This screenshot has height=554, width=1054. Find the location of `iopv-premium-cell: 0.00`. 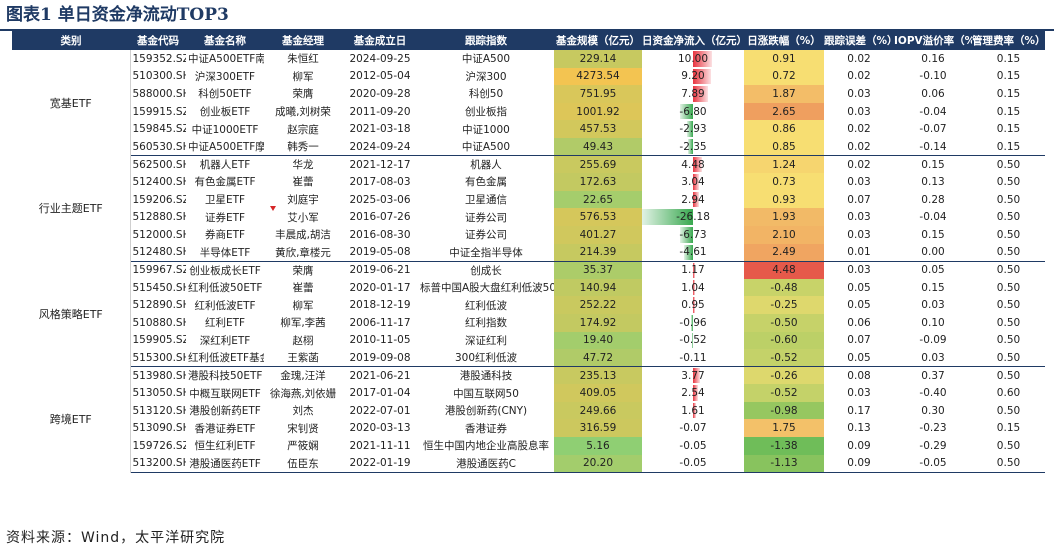

iopv-premium-cell: 0.00 is located at coordinates (933, 252).